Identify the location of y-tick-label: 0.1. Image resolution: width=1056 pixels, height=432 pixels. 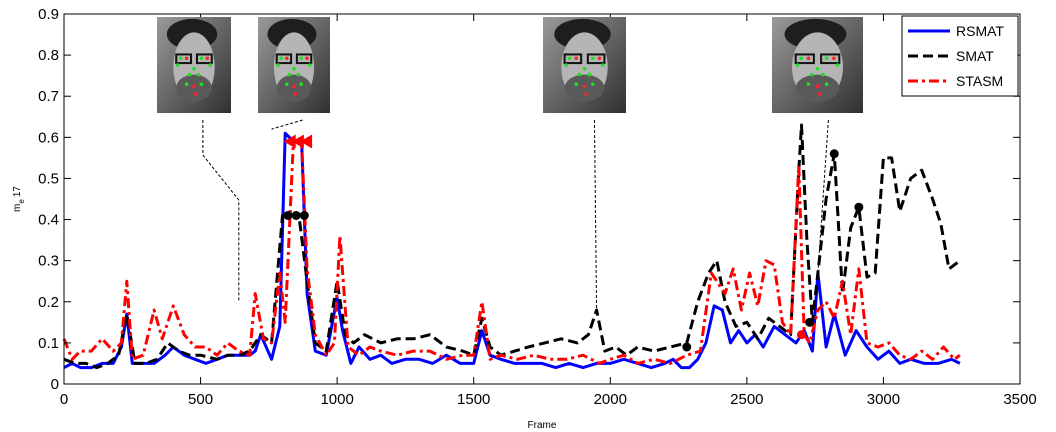
(48, 343).